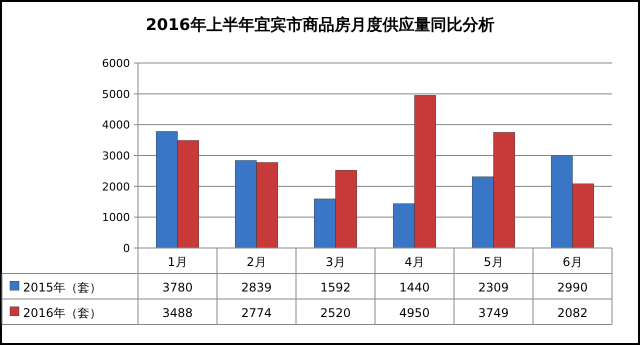 The image size is (640, 345). Describe the element at coordinates (62, 287) in the screenshot. I see `legend-label: 2015年（套）` at that location.